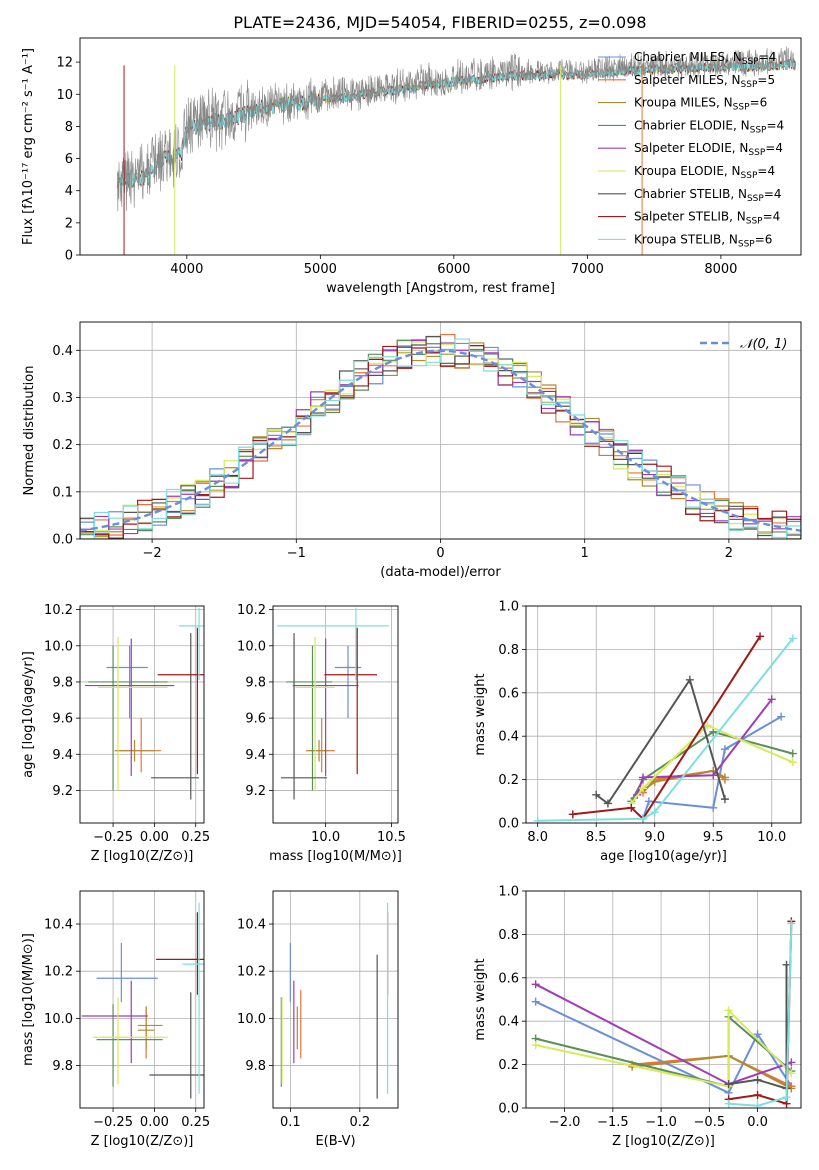 This screenshot has width=819, height=1170. I want to click on y-tick-label: 0.3, so click(62, 398).